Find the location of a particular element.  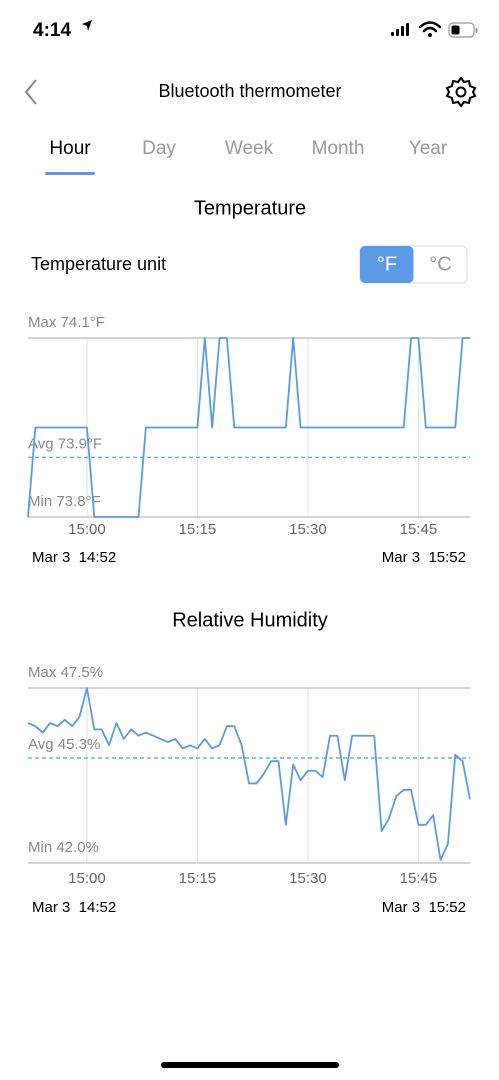

tab: Year is located at coordinates (428, 148).